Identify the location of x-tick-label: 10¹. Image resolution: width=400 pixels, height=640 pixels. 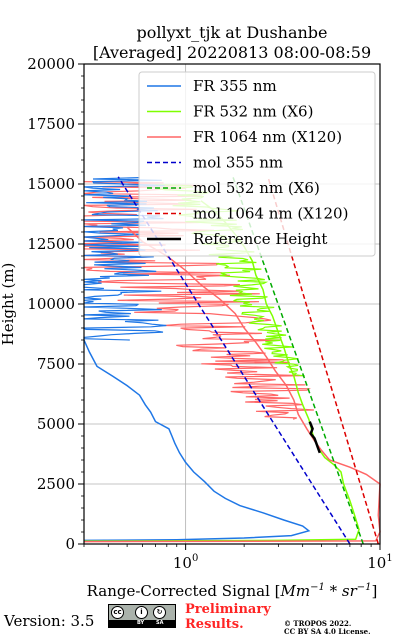
(379, 562).